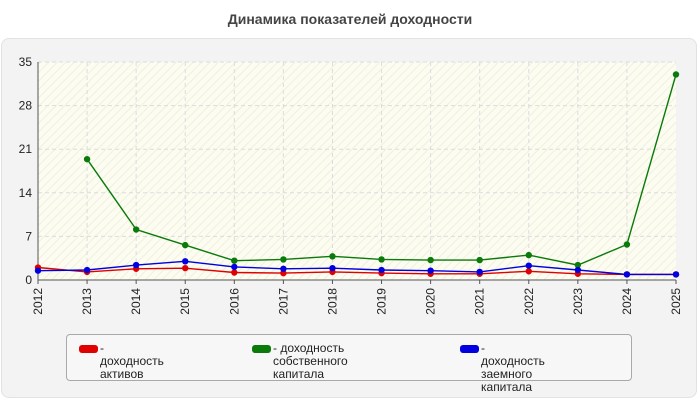  I want to click on legend-swatch-debt, so click(469, 349).